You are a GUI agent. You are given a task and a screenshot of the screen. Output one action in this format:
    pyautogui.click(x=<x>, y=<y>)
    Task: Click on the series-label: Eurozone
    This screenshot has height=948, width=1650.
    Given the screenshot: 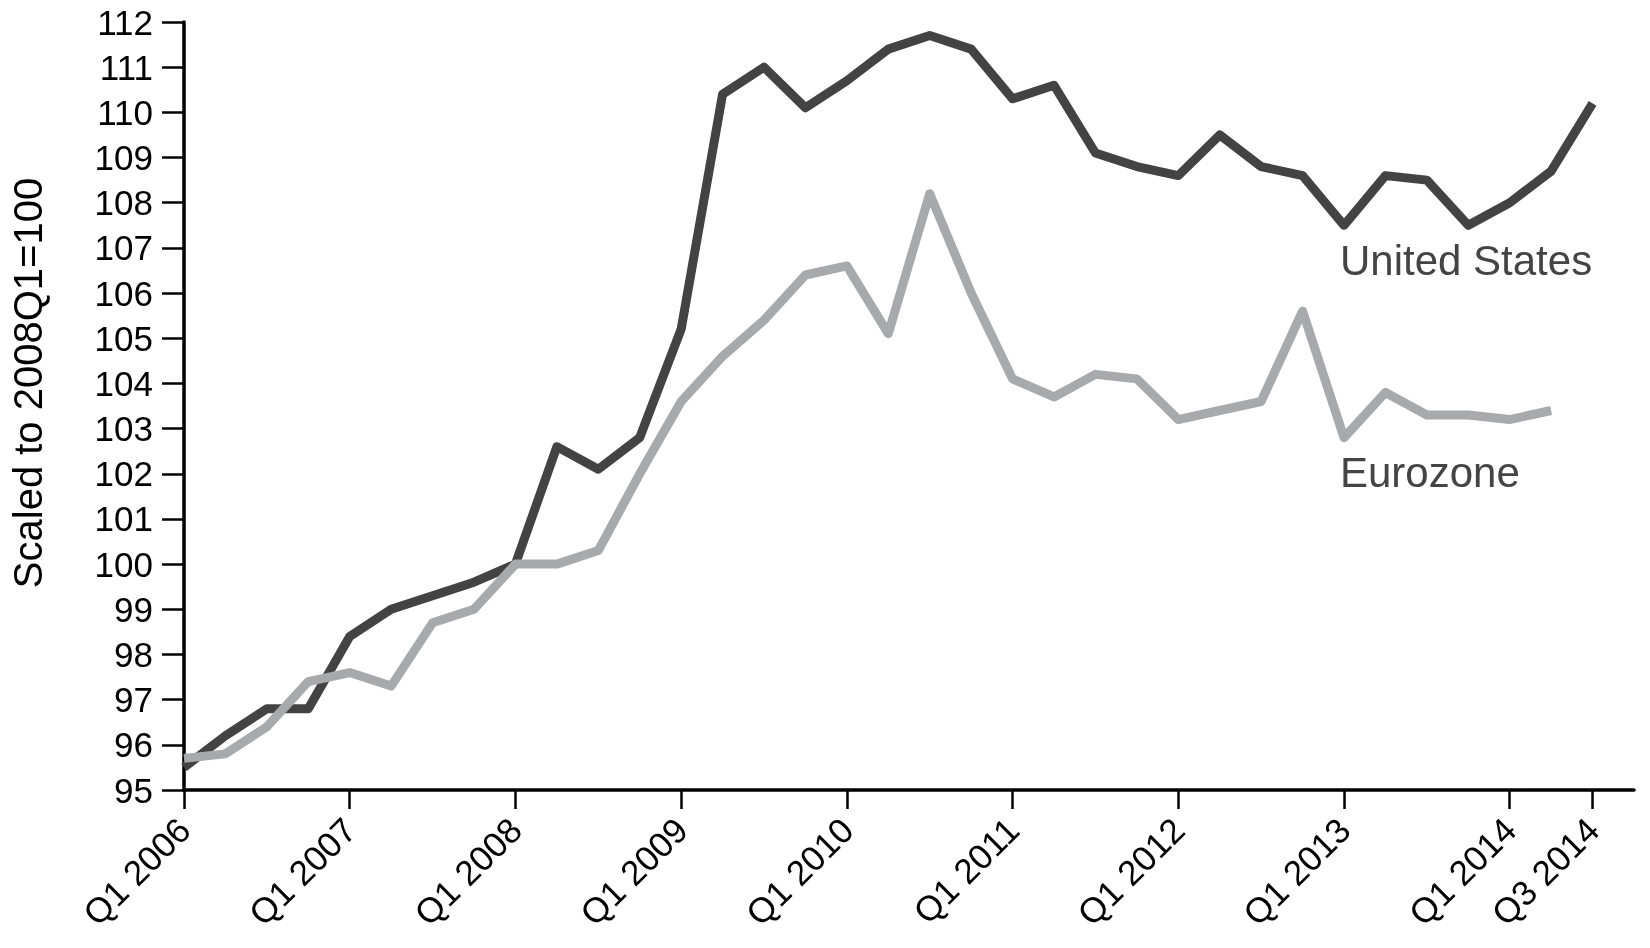 What is the action you would take?
    pyautogui.click(x=1430, y=473)
    